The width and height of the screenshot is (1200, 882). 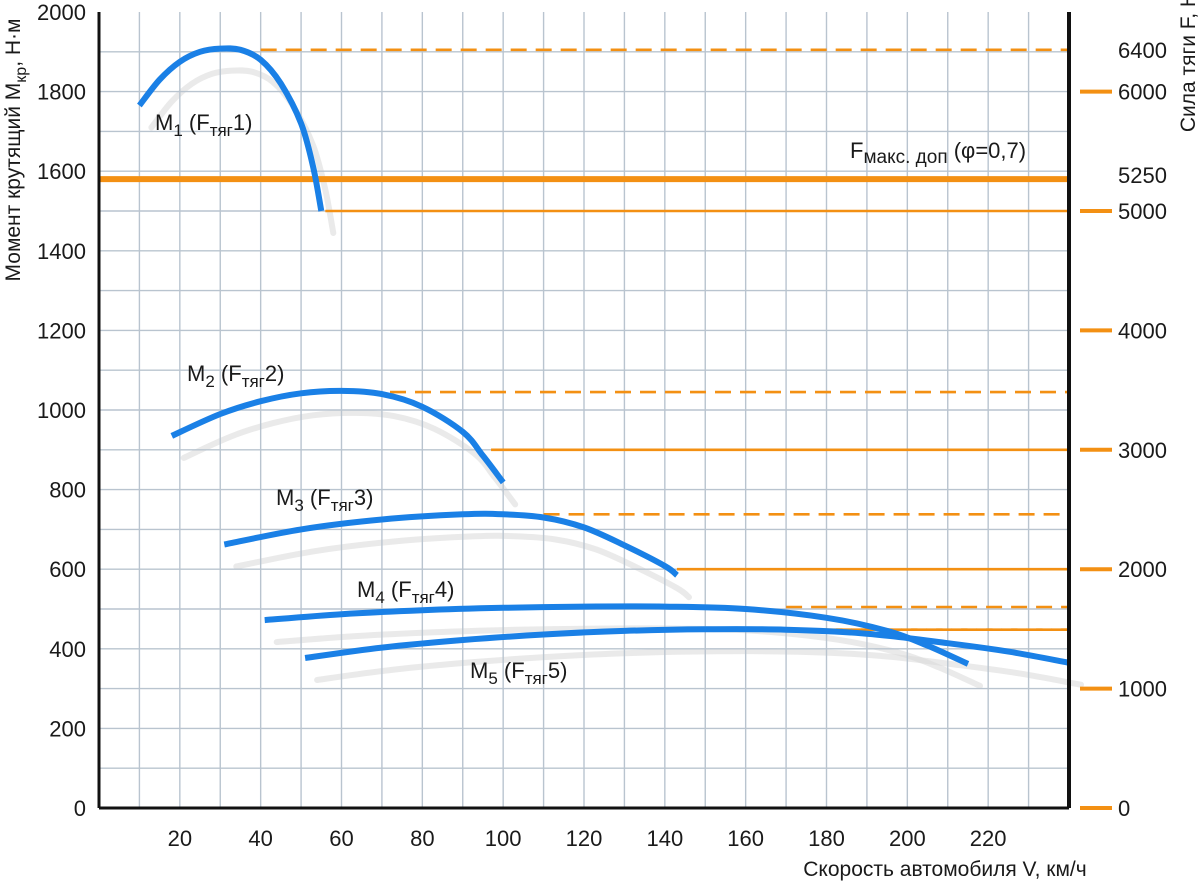 I want to click on curve-label-index: 2, so click(x=209, y=381).